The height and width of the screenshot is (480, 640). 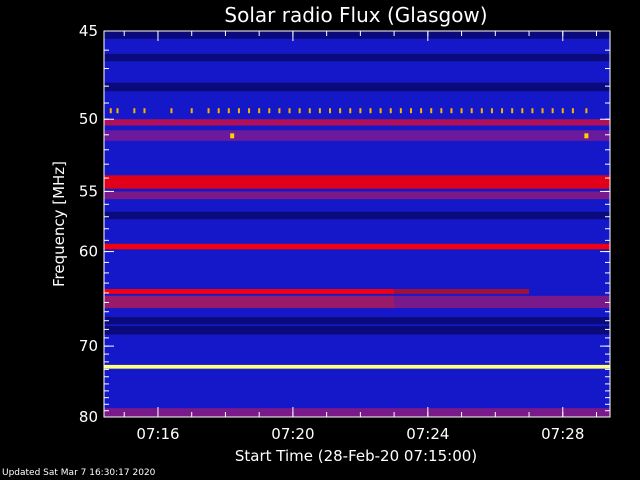 I want to click on x-tick-label: 07:28, so click(x=562, y=434).